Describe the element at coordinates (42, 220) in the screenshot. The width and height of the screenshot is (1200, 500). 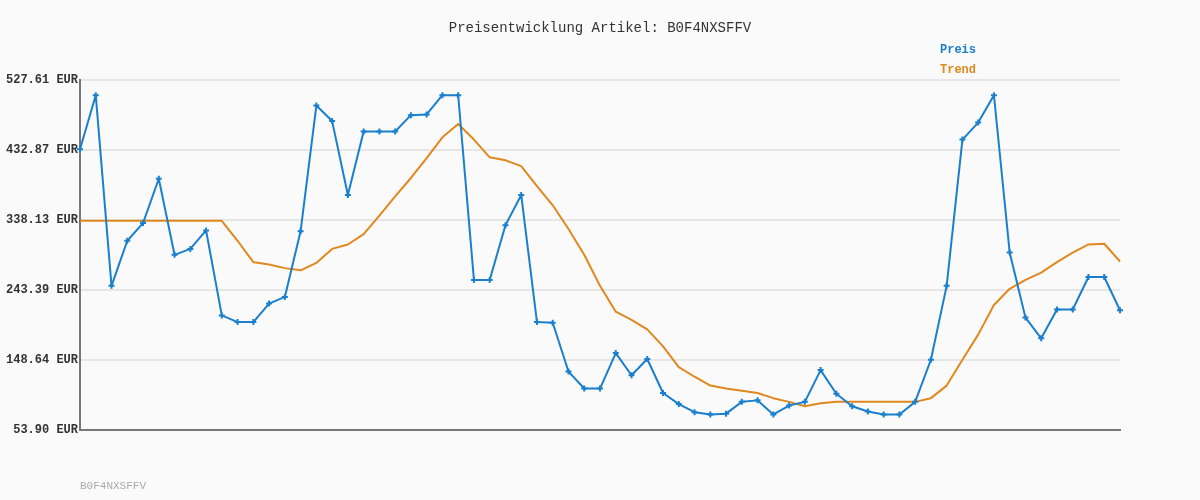
I see `y-tick-label: 338.13 EUR` at that location.